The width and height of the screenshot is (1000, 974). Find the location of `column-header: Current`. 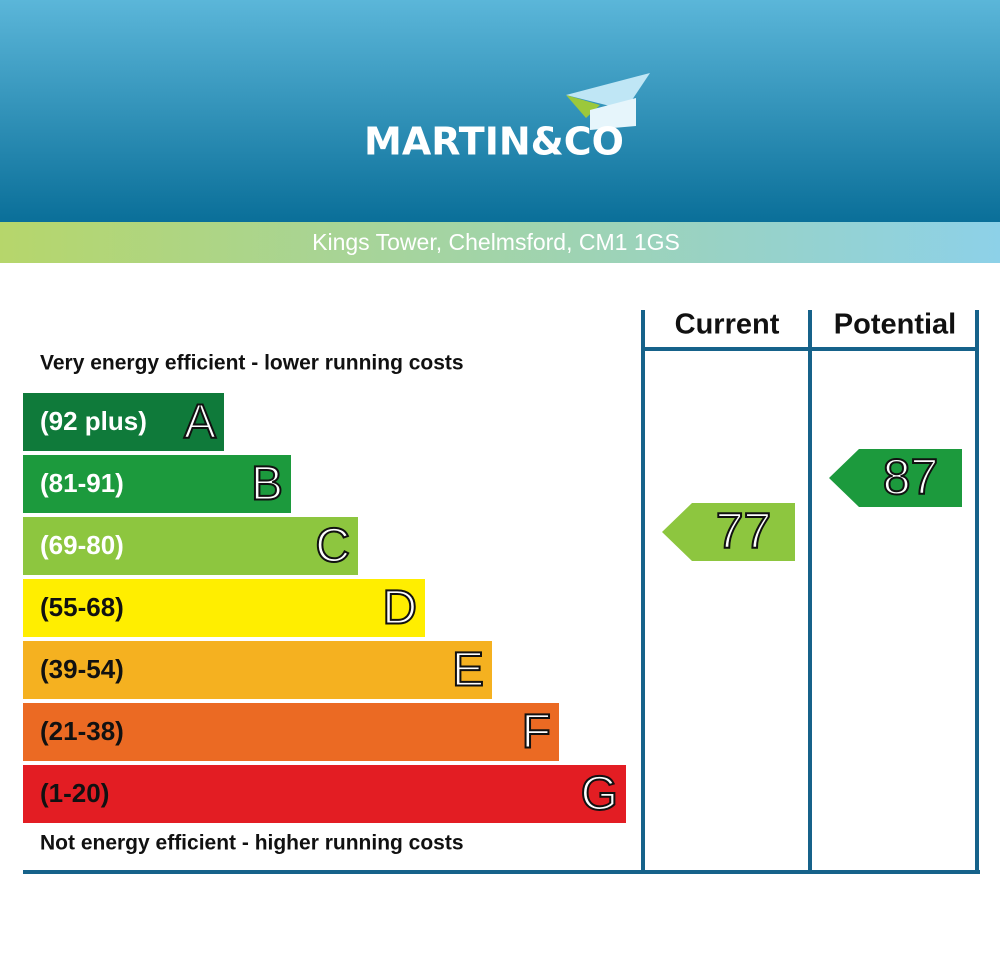

column-header: Current is located at coordinates (727, 325).